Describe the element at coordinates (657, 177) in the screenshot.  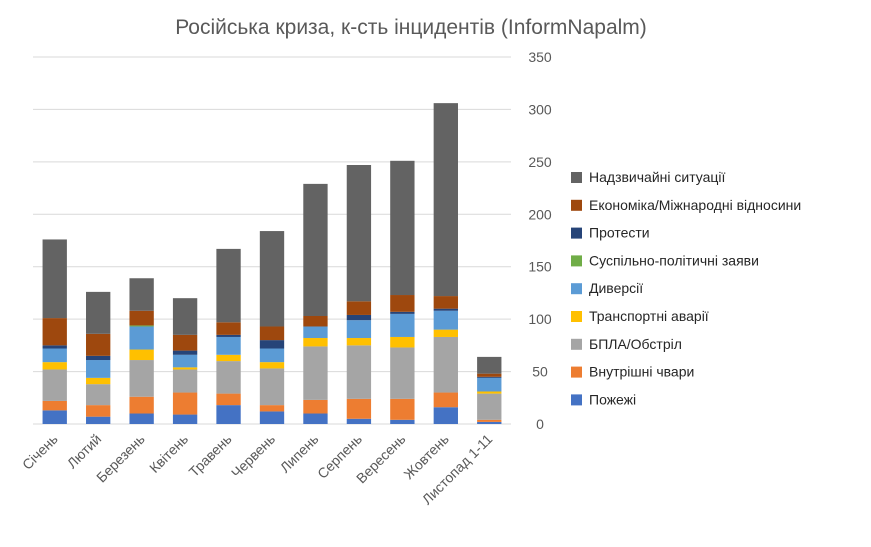
I see `legend-label: Надзвичайні ситуації` at that location.